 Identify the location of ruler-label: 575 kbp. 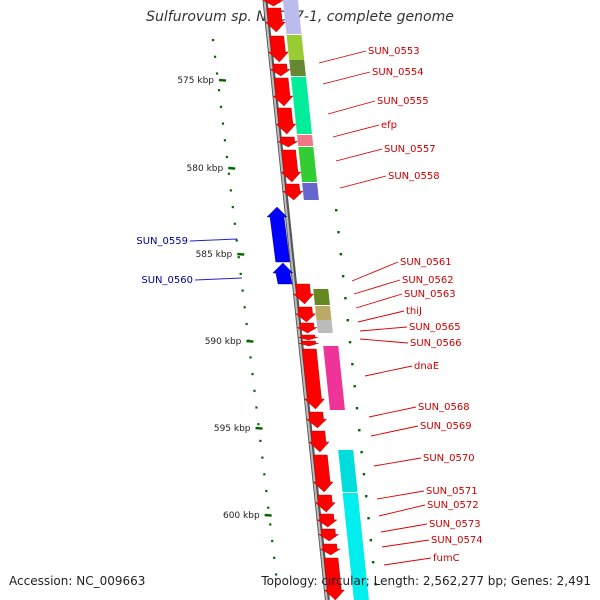
(195, 81).